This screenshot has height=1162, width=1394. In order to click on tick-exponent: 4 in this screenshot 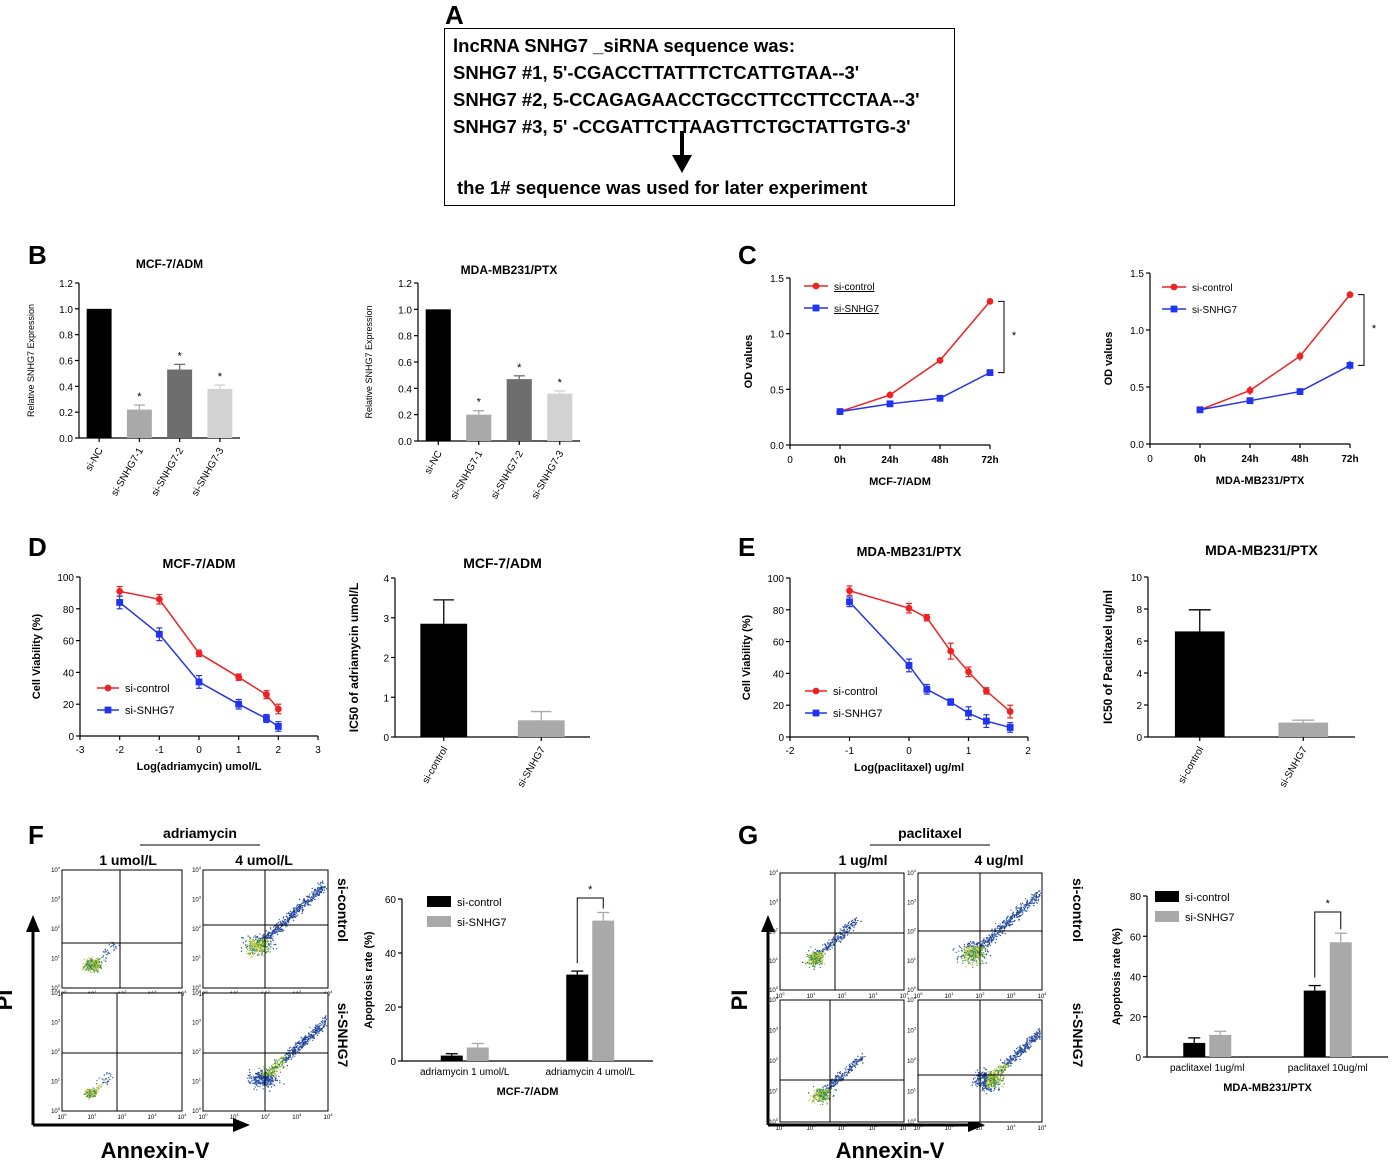, I will do `click(185, 1114)`.